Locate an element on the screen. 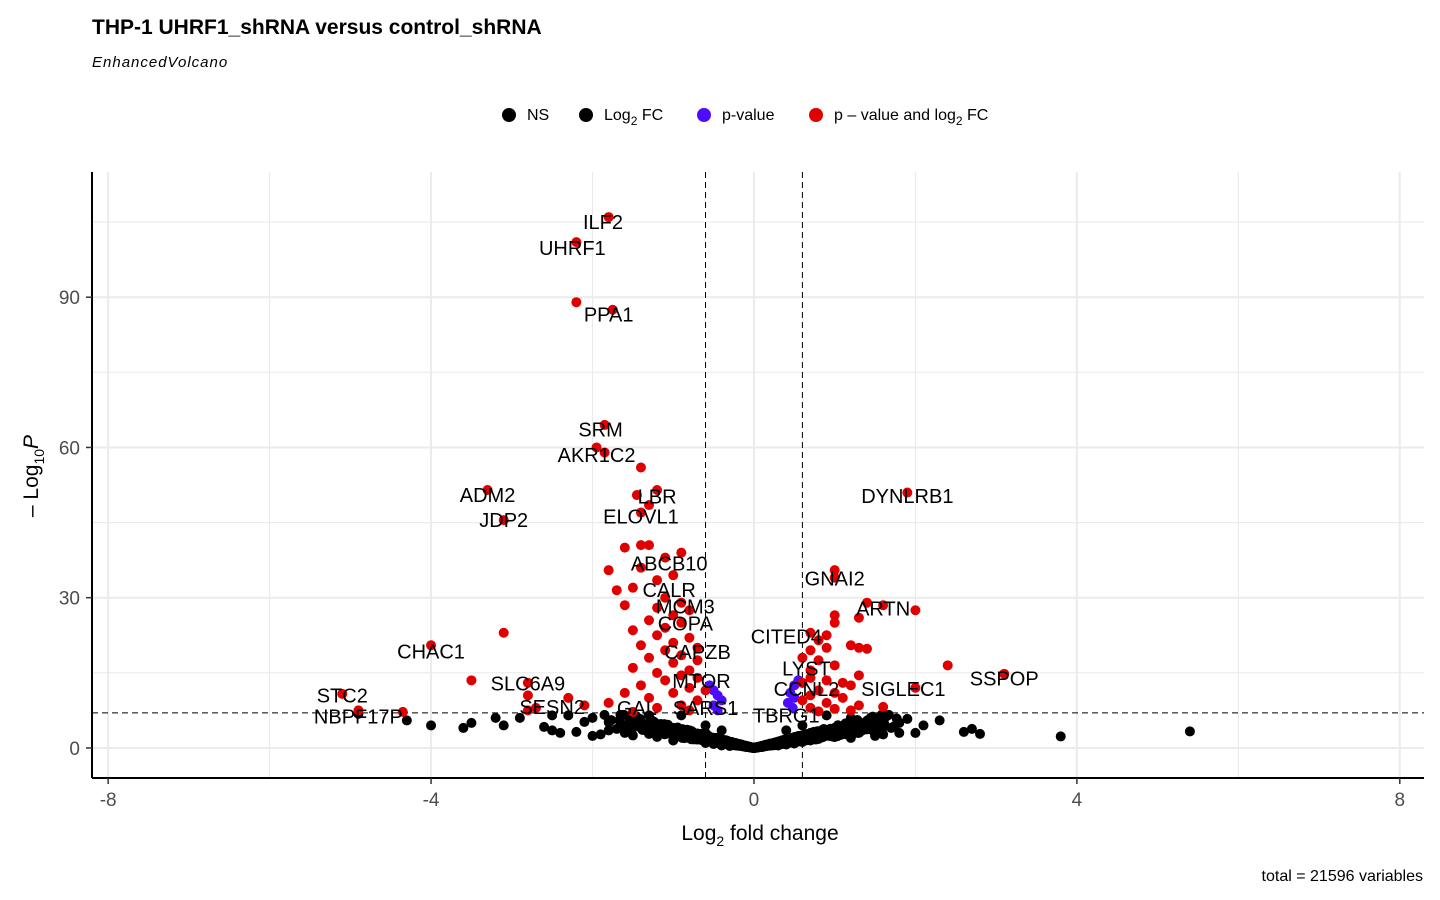 The image size is (1440, 900). gene-label: SSPOP is located at coordinates (1004, 679).